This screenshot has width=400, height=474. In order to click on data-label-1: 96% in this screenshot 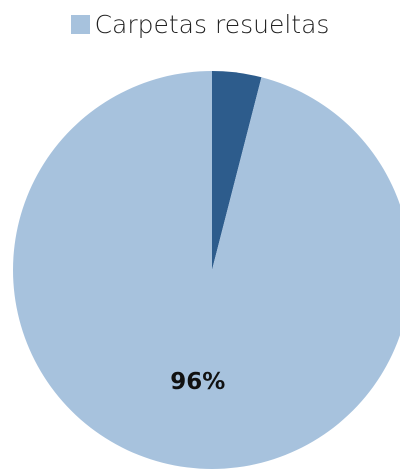, I will do `click(197, 382)`.